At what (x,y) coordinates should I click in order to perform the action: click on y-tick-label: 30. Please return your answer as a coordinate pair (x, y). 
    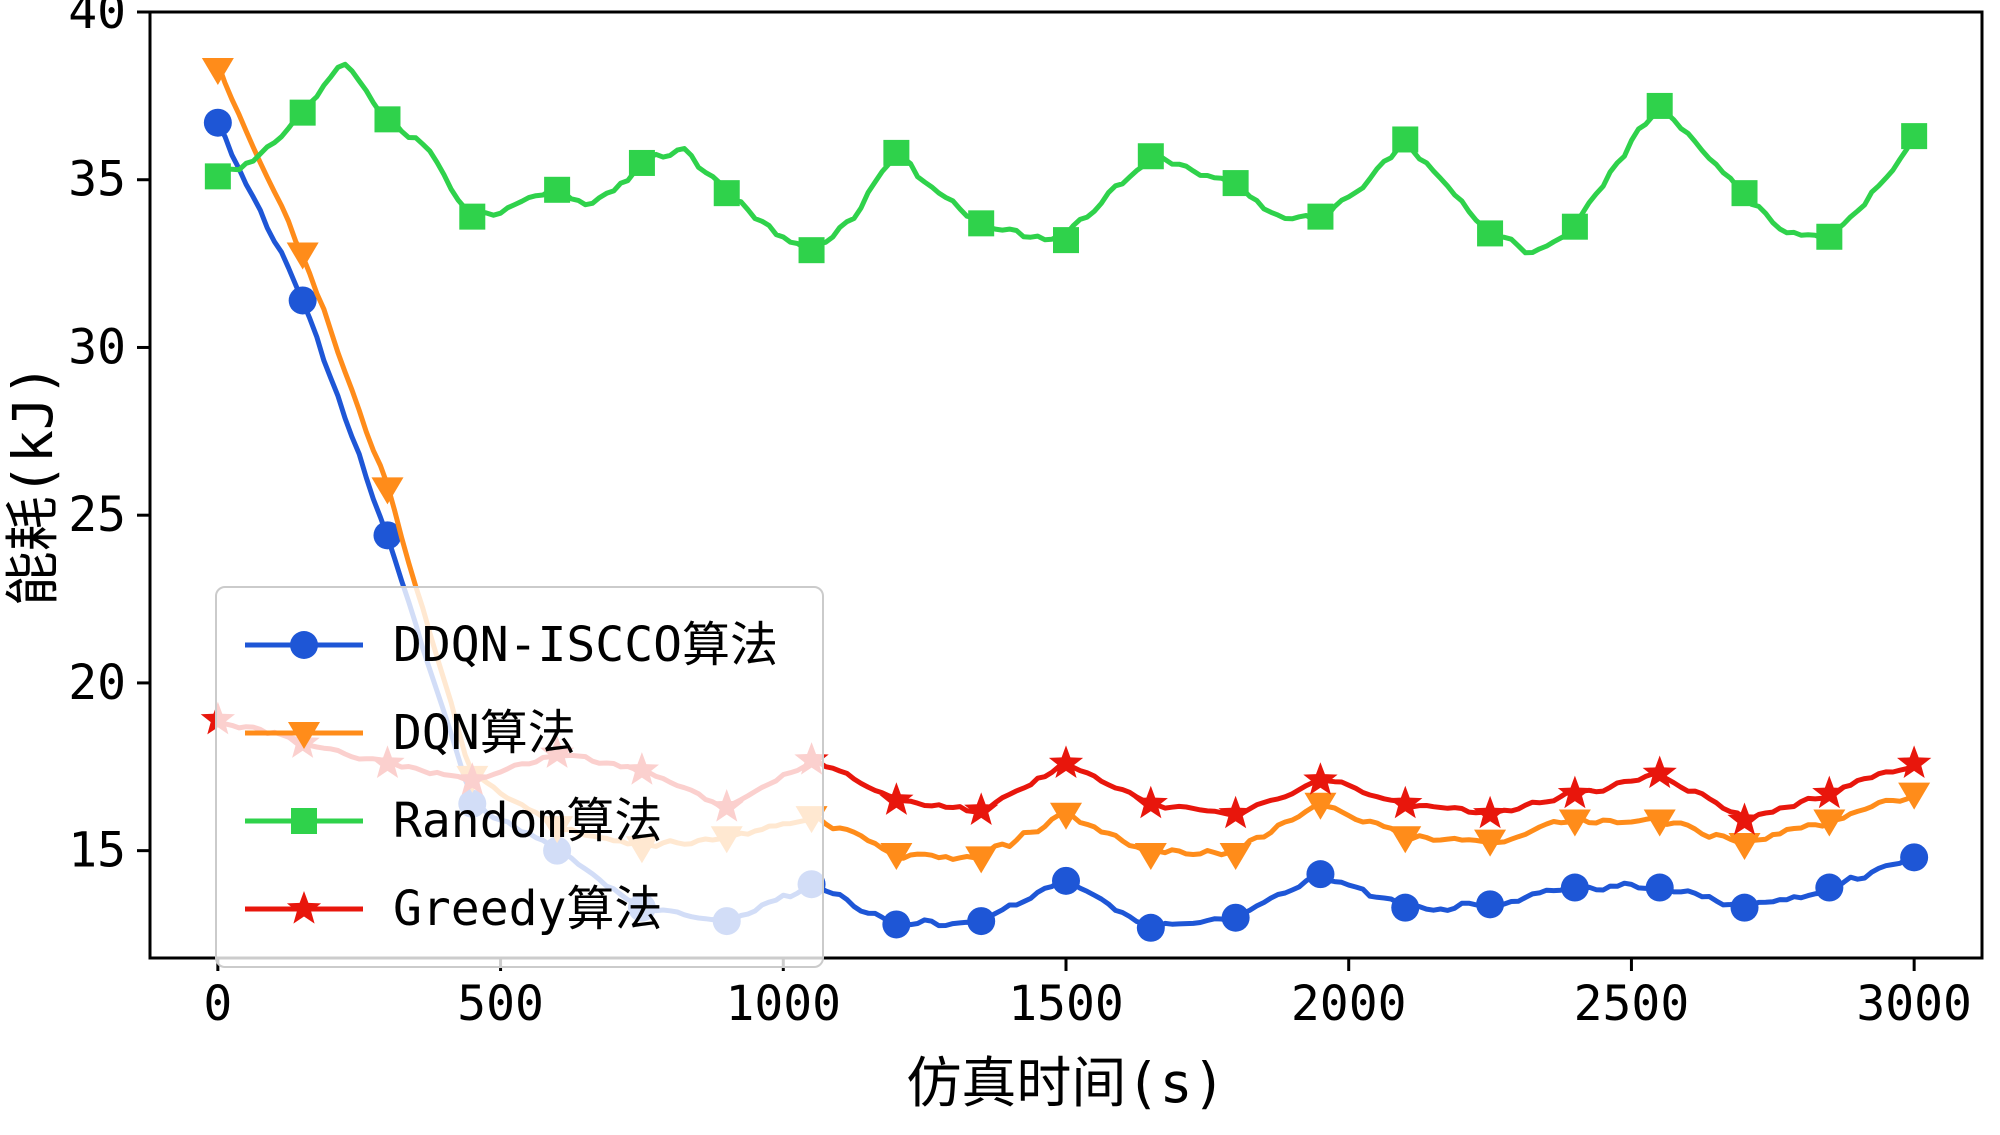
    Looking at the image, I should click on (97, 347).